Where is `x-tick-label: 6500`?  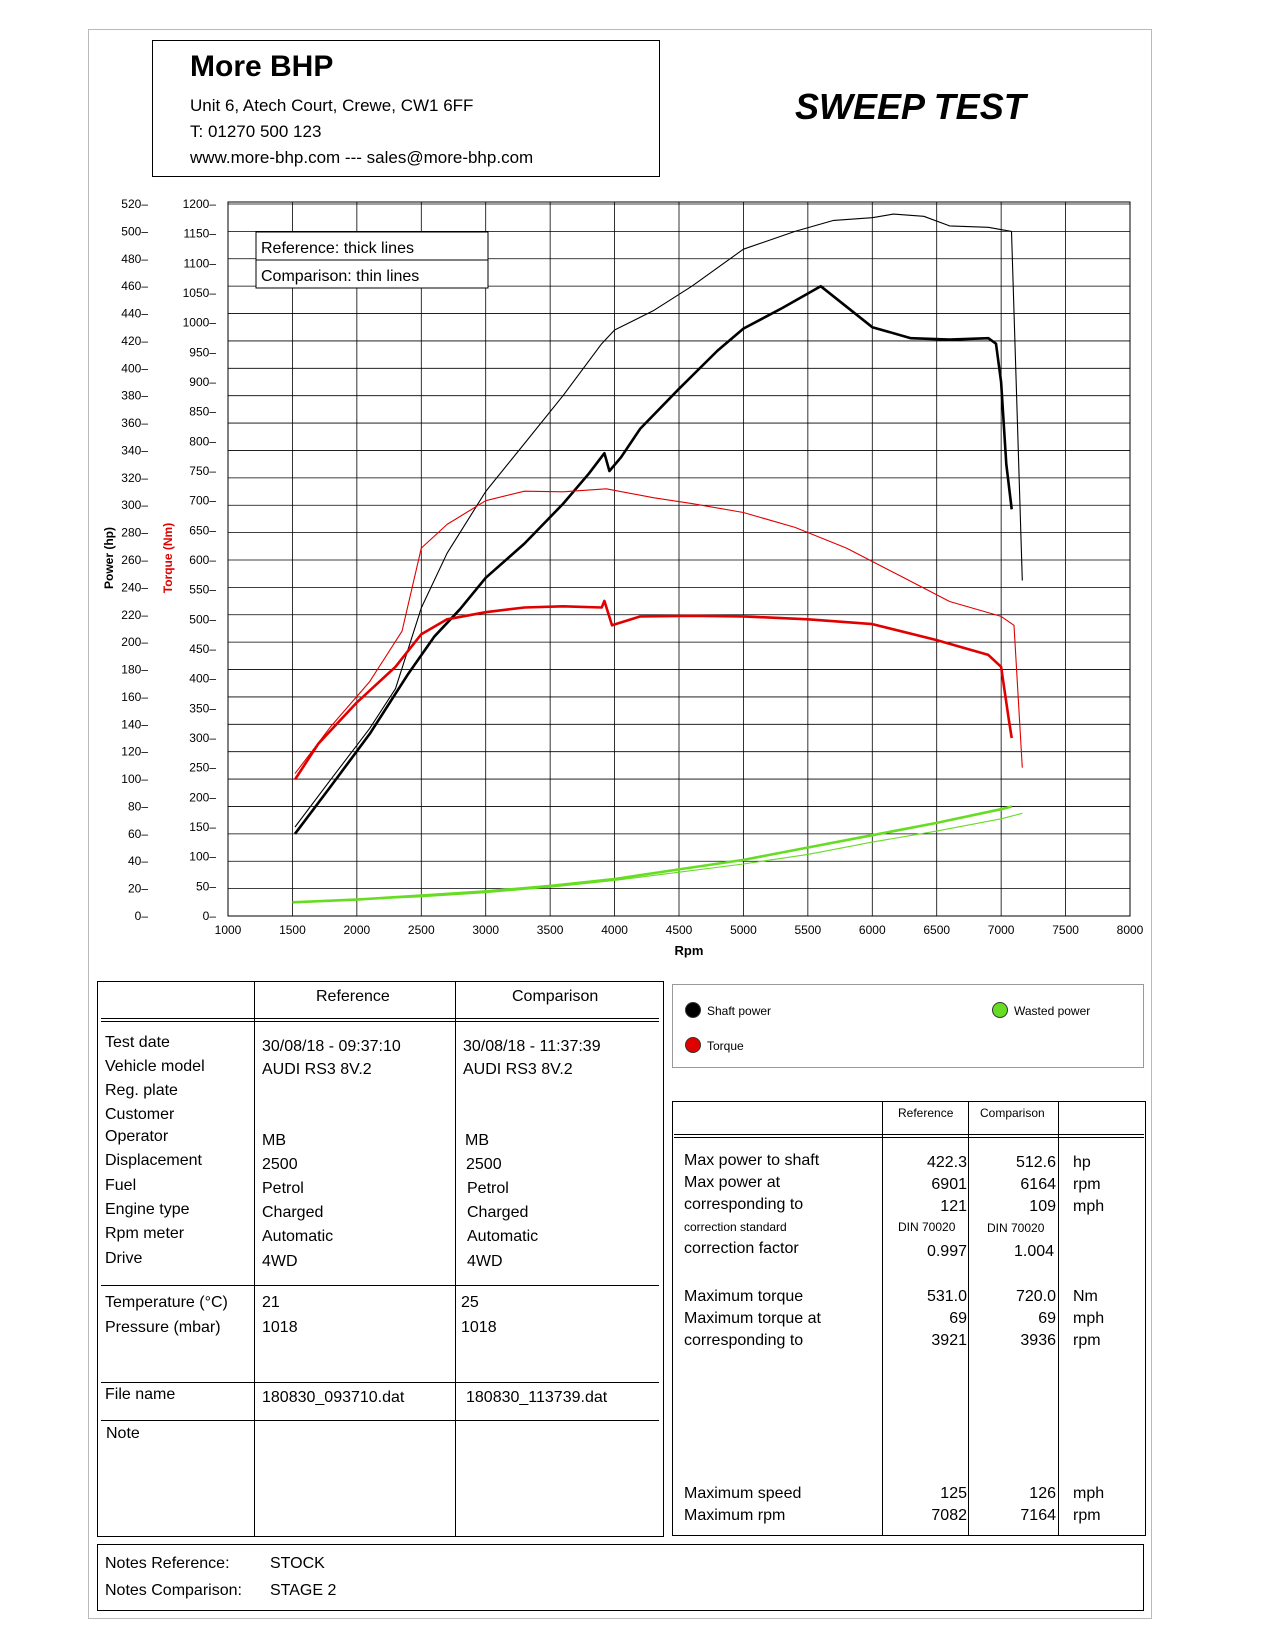 x-tick-label: 6500 is located at coordinates (936, 930).